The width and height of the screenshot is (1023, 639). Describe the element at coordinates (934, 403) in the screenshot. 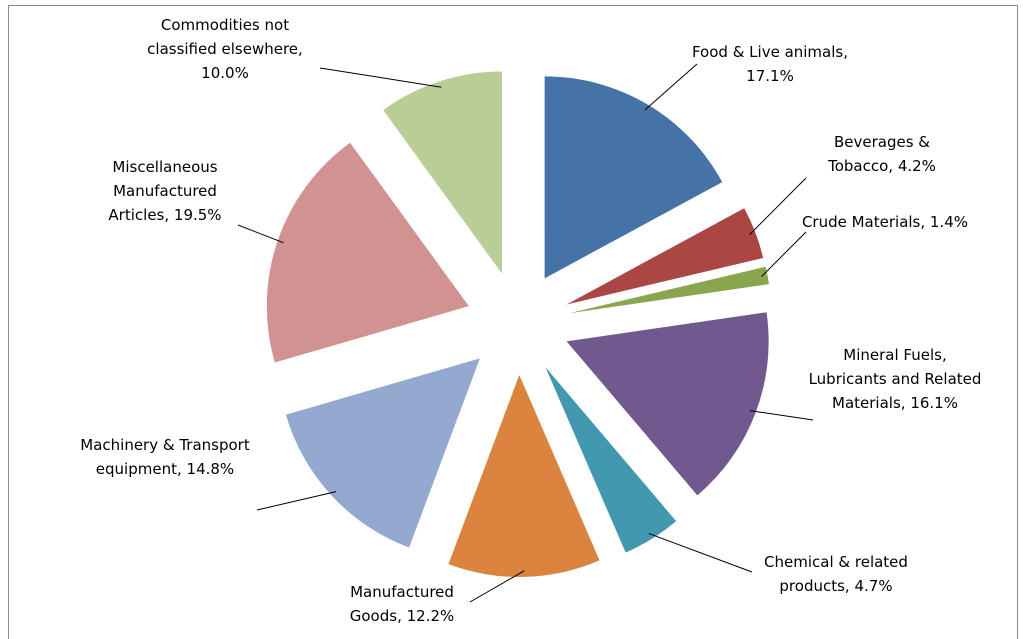

I see `label-value: 16.1%` at that location.